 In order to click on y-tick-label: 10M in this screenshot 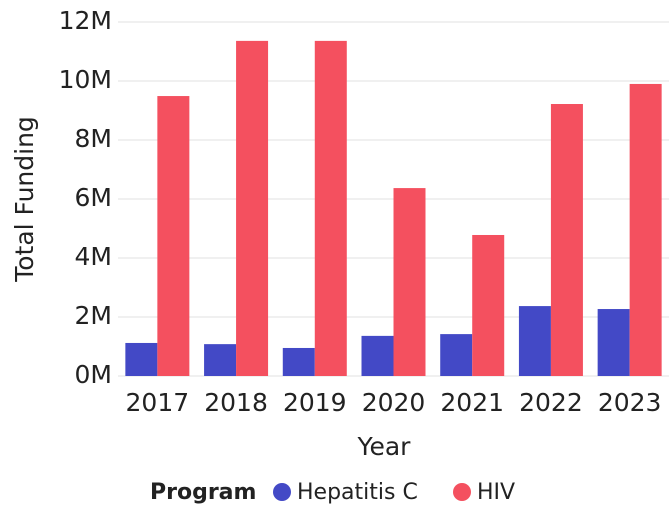, I will do `click(85, 79)`.